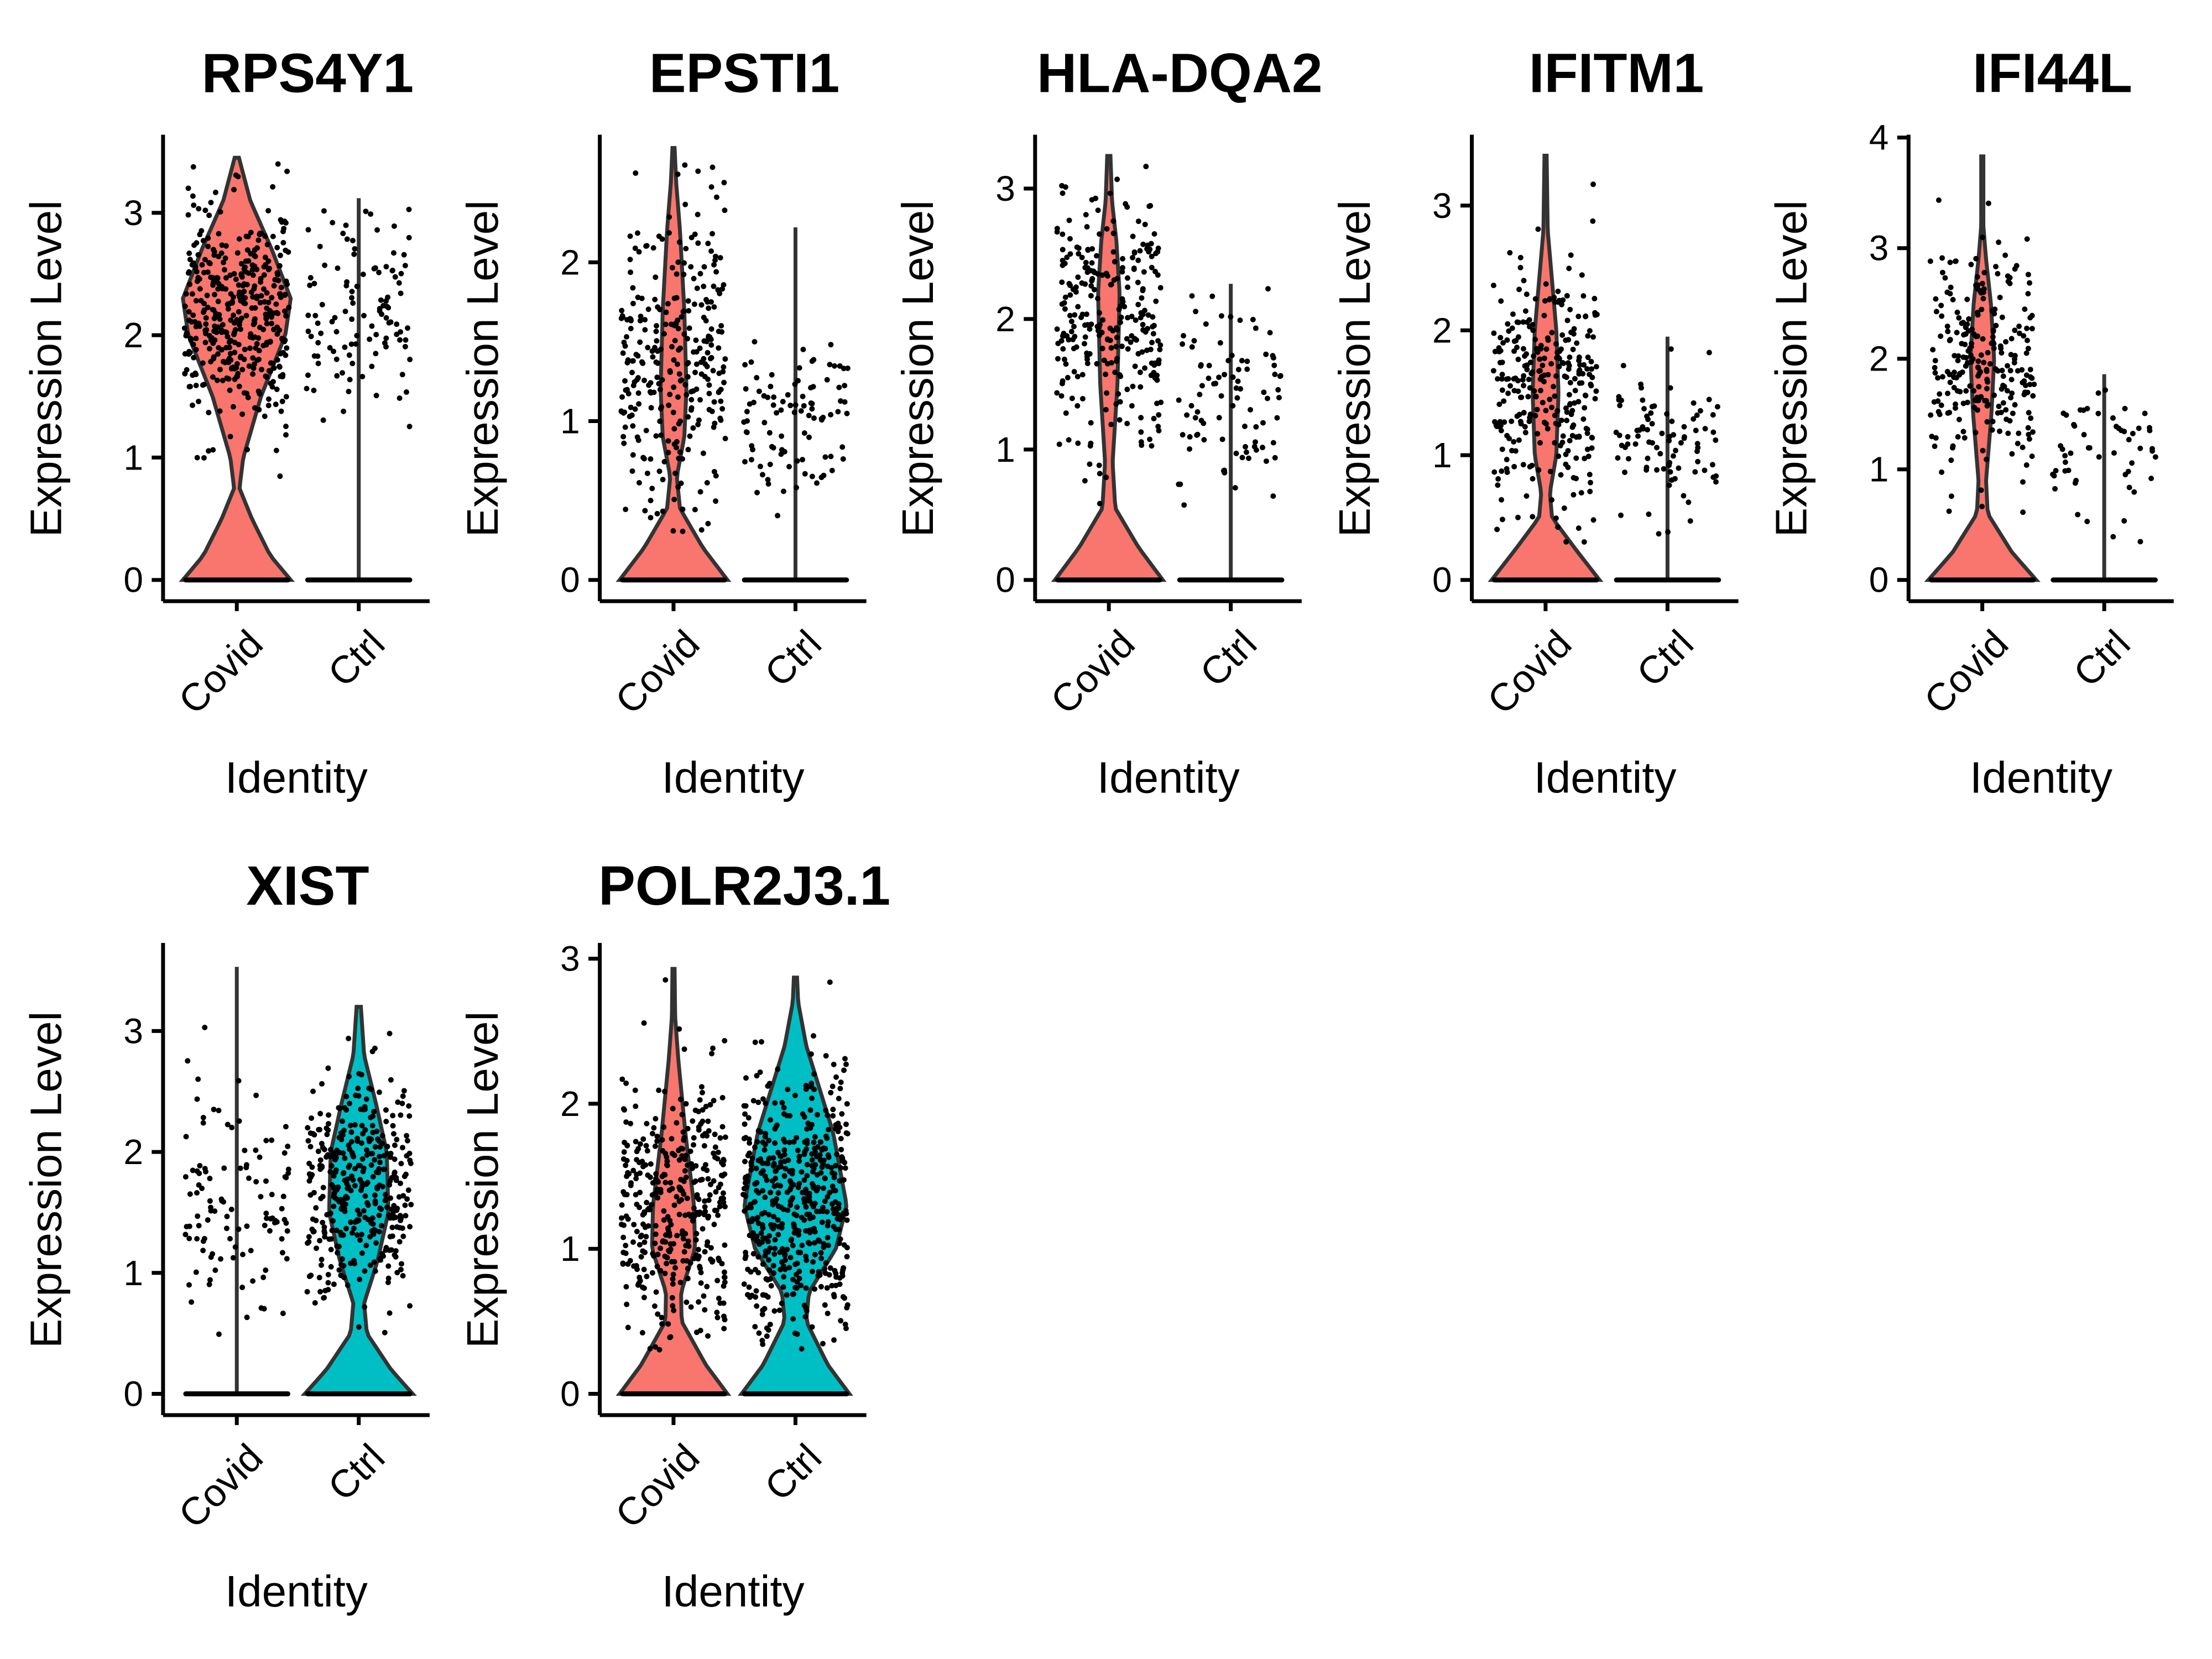 The image size is (2212, 1659). What do you see at coordinates (570, 1249) in the screenshot?
I see `y-tick-label: 1` at bounding box center [570, 1249].